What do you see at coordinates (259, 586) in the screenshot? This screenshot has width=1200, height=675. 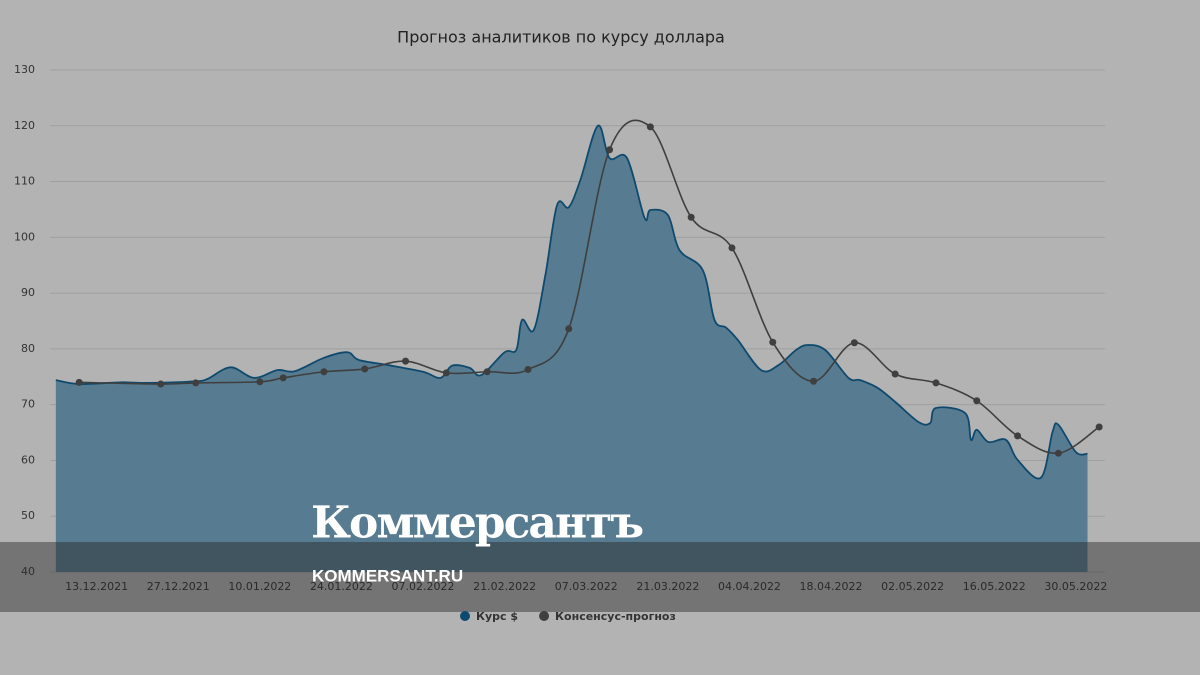 I see `x-tick-label: 10.01.2022` at bounding box center [259, 586].